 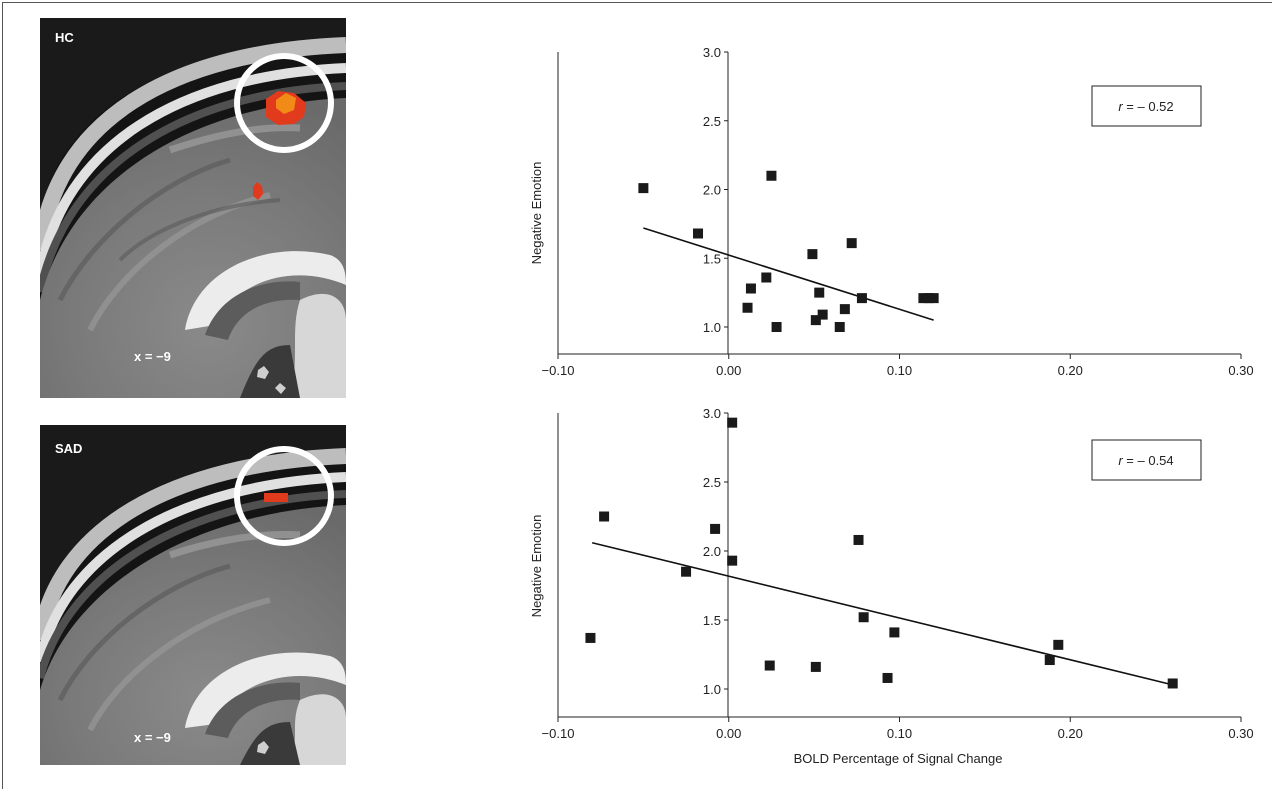 What do you see at coordinates (152, 737) in the screenshot?
I see `coord-label-sad: x = −9` at bounding box center [152, 737].